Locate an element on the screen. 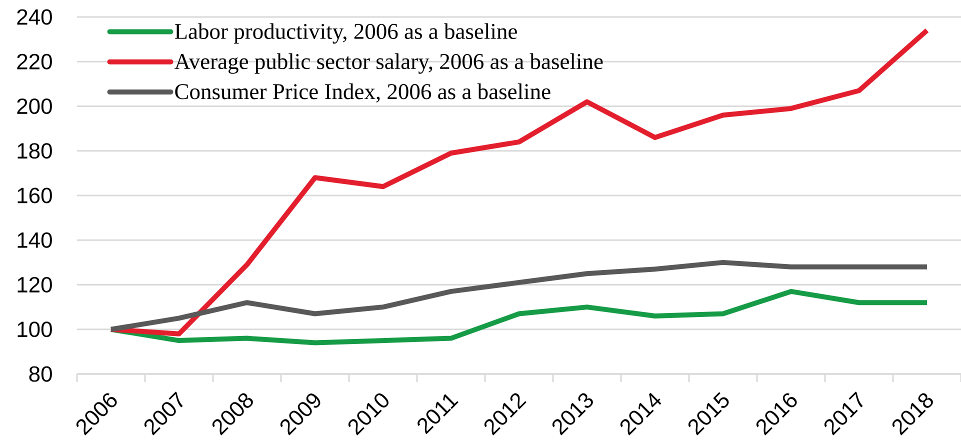 This screenshot has height=444, width=961. y-tick-label: 100 is located at coordinates (35, 330).